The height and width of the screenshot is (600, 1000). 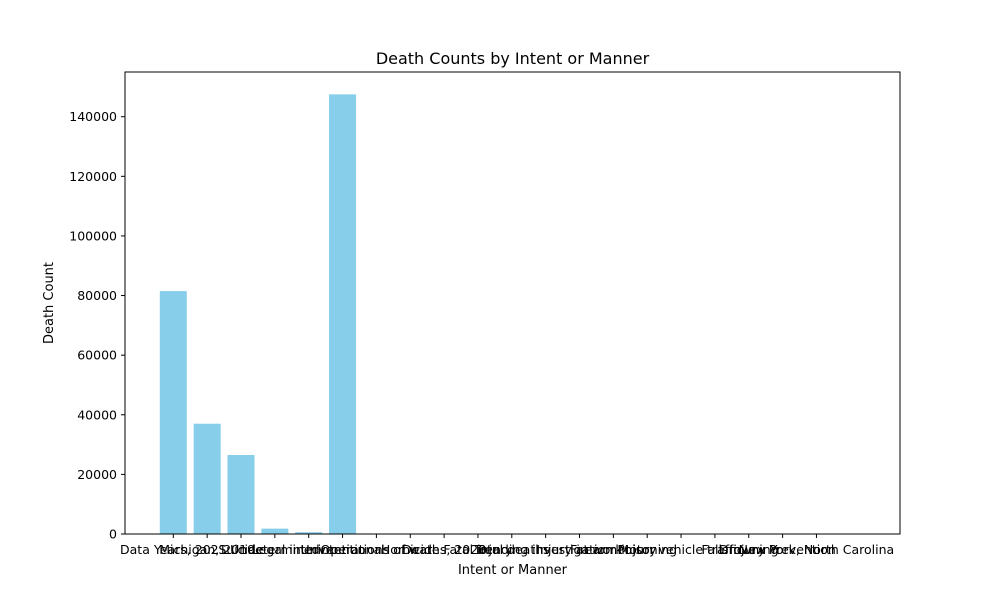 I want to click on y-axis-ticks: 0 20000 40000 60000 80000 100000 120000 140000, so click(x=97, y=325).